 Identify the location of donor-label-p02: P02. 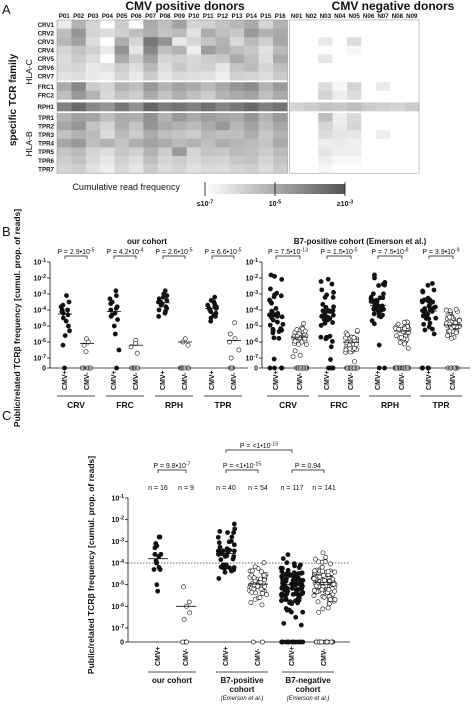
(79, 16).